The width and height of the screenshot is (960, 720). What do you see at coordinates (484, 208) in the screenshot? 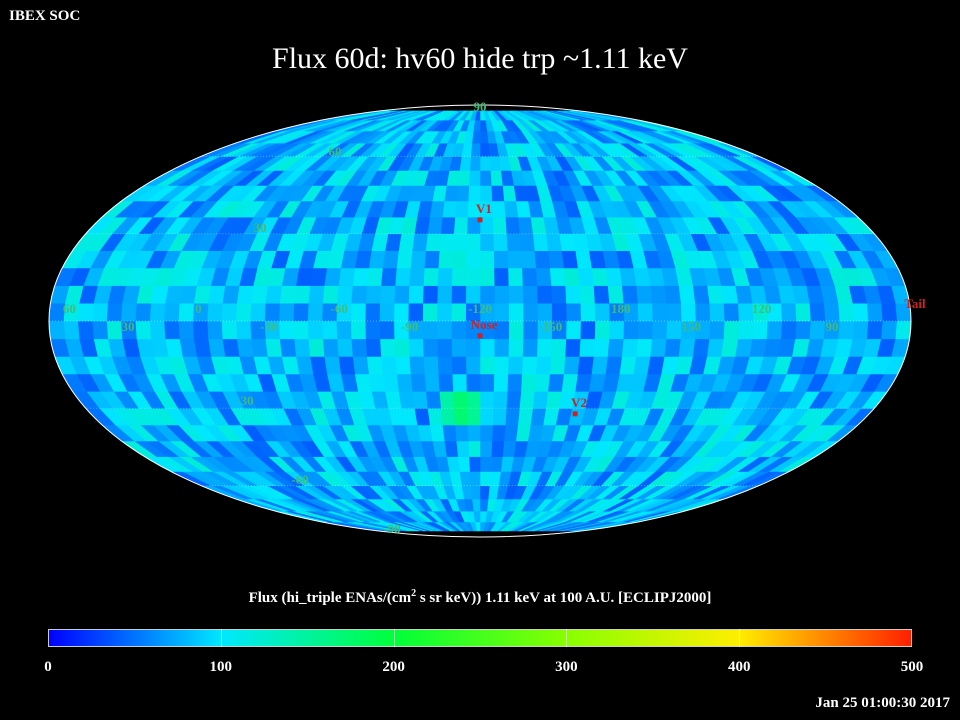
I see `marker-label-v1: V1` at bounding box center [484, 208].